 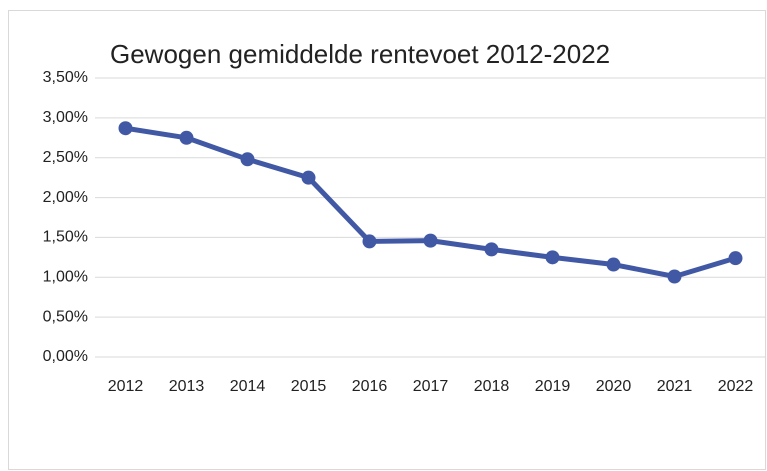 I want to click on y-tick-label: 2,50%, so click(x=65, y=157).